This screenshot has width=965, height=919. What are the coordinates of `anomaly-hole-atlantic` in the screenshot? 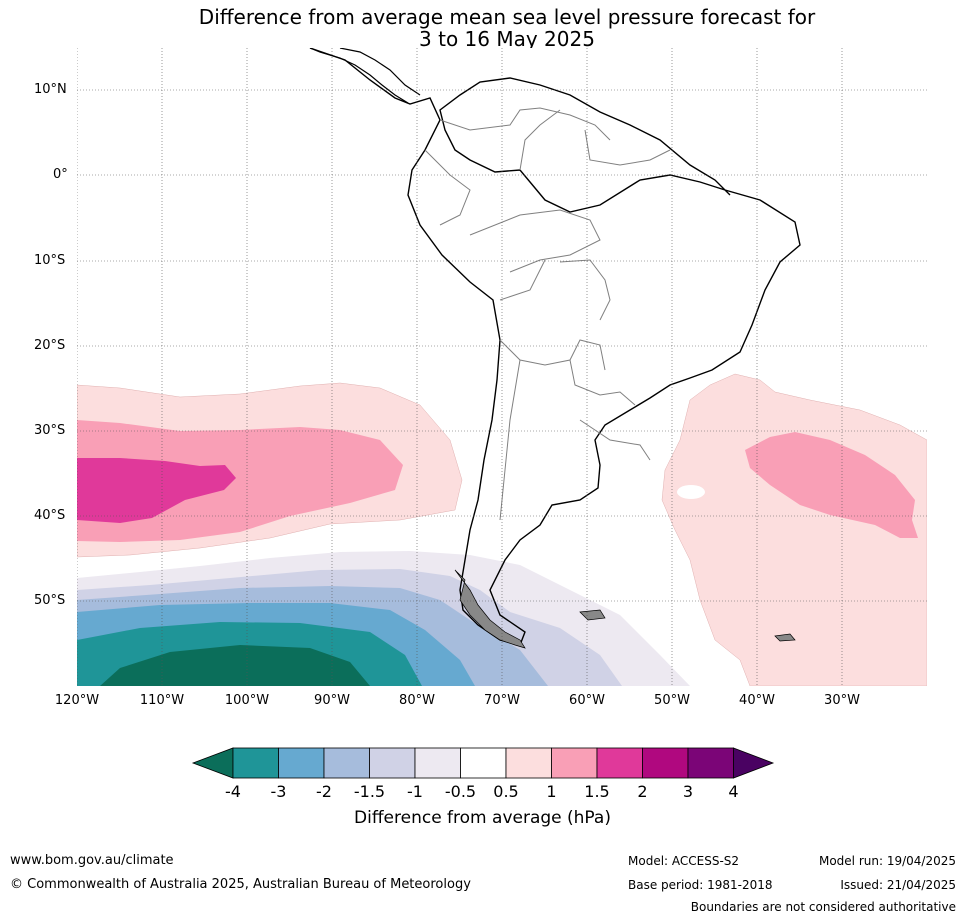 It's located at (691, 492).